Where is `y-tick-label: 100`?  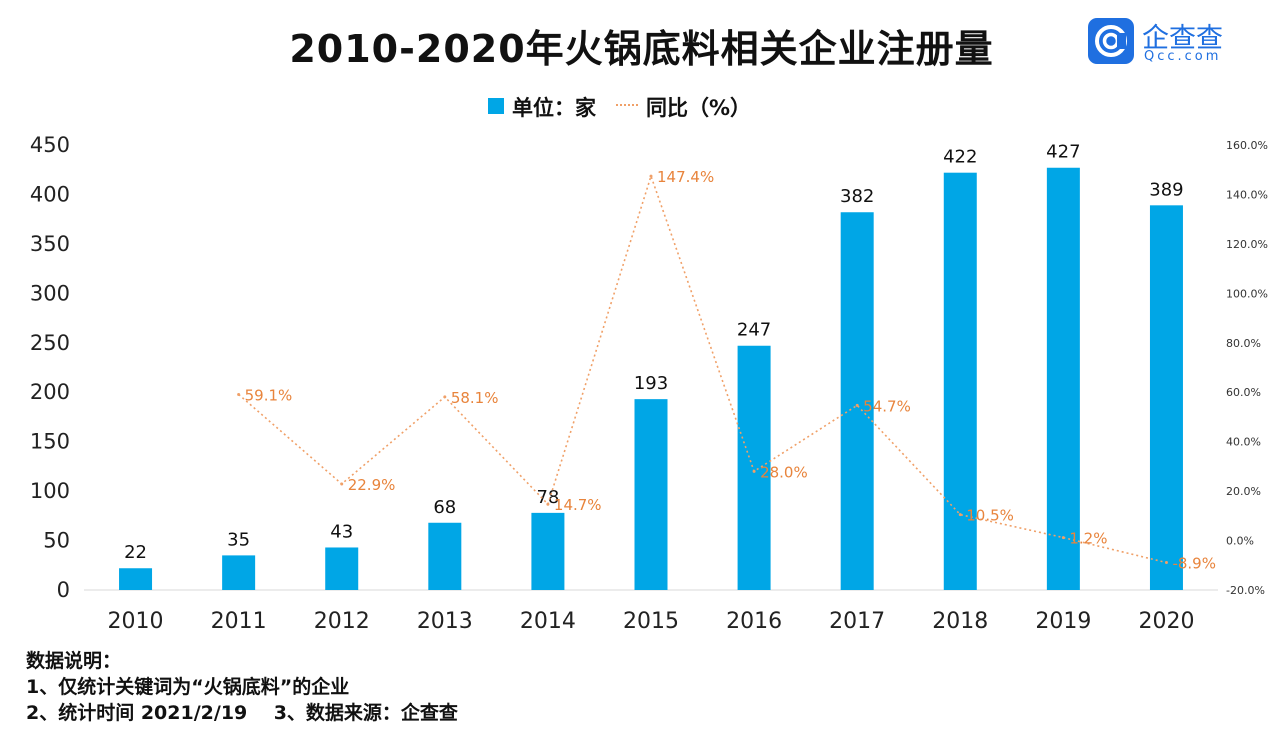 y-tick-label: 100 is located at coordinates (50, 491).